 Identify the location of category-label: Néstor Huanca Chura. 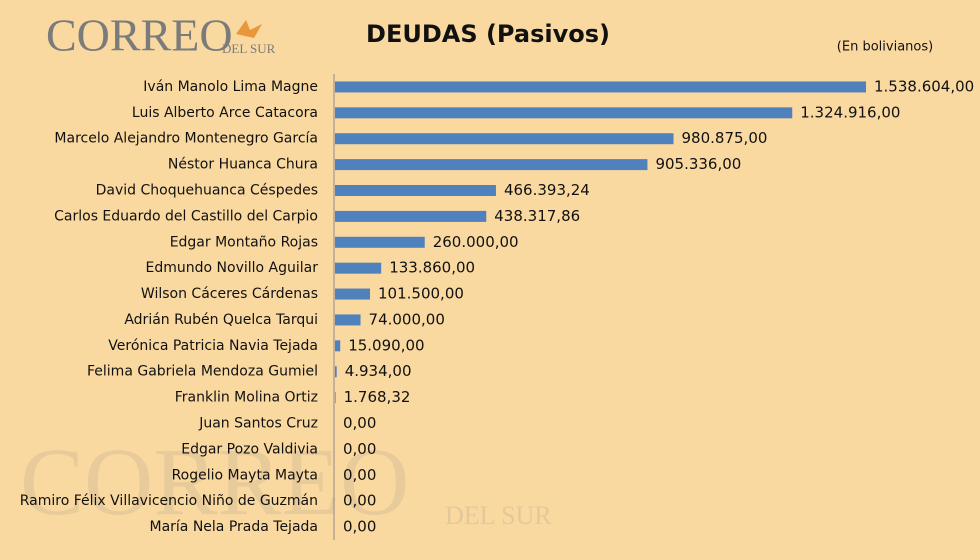
(243, 165).